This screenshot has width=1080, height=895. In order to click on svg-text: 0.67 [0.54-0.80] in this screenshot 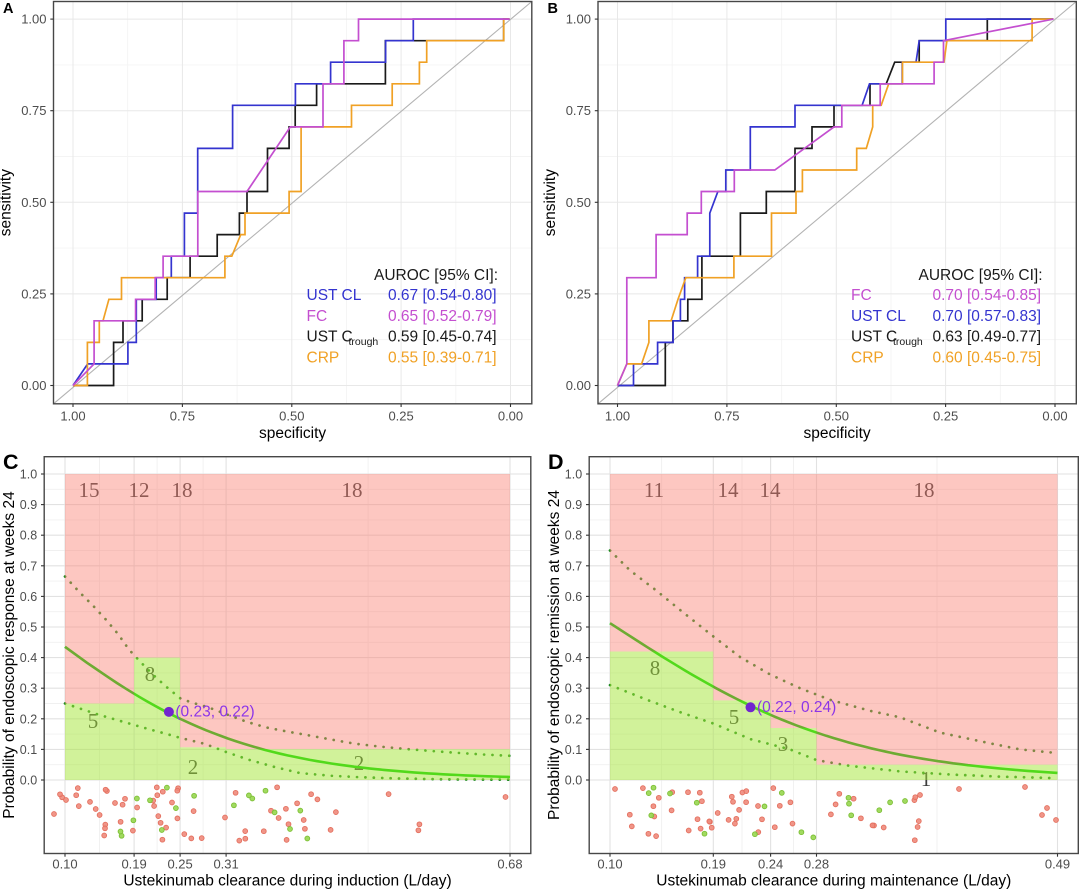, I will do `click(442, 295)`.